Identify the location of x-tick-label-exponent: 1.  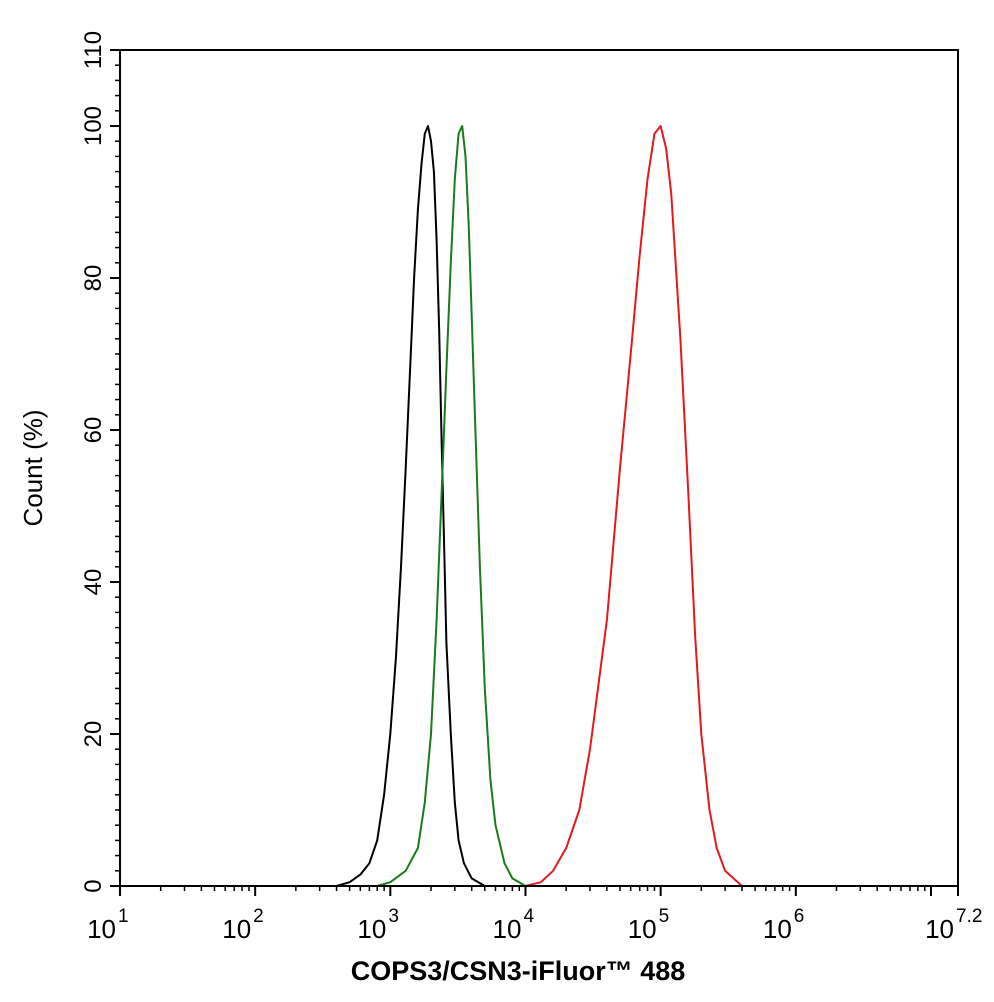
(123, 916).